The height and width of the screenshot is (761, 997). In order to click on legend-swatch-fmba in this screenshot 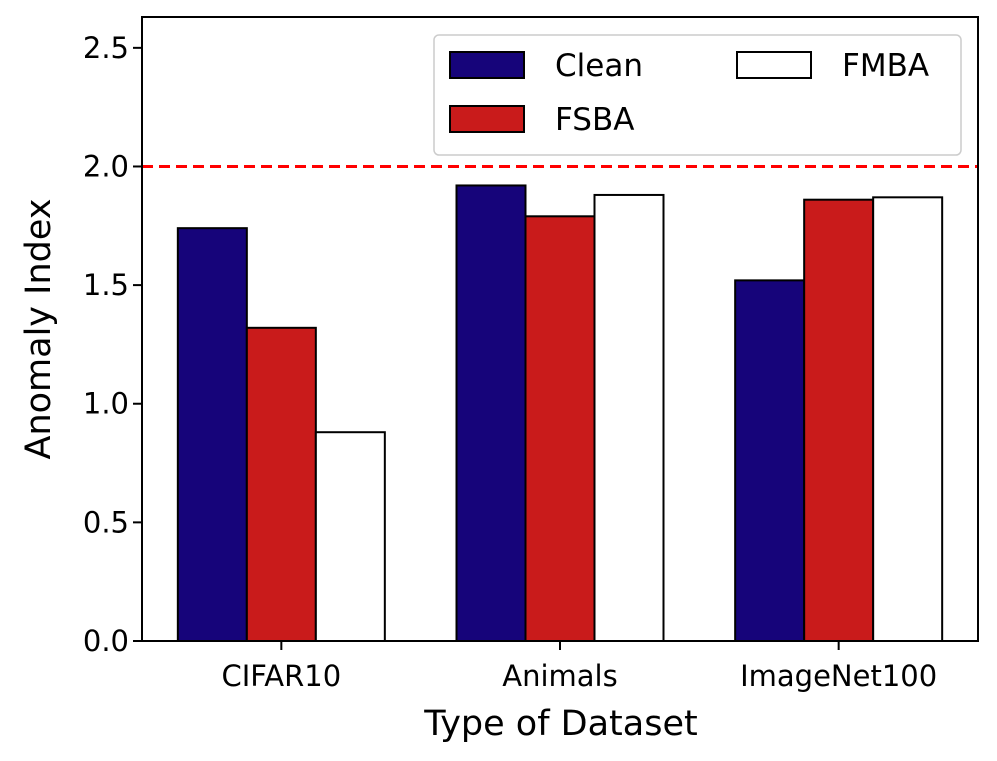, I will do `click(774, 65)`.